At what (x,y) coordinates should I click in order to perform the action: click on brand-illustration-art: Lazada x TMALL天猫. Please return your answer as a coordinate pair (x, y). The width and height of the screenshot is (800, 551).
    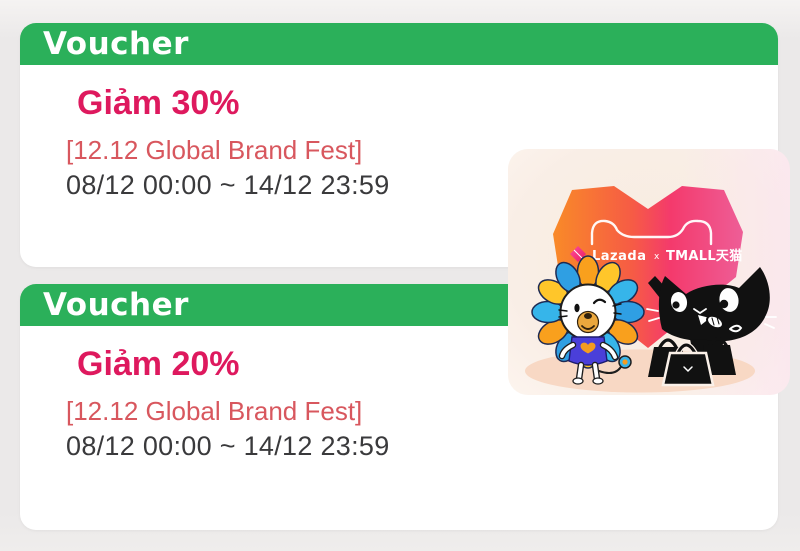
    Looking at the image, I should click on (651, 289).